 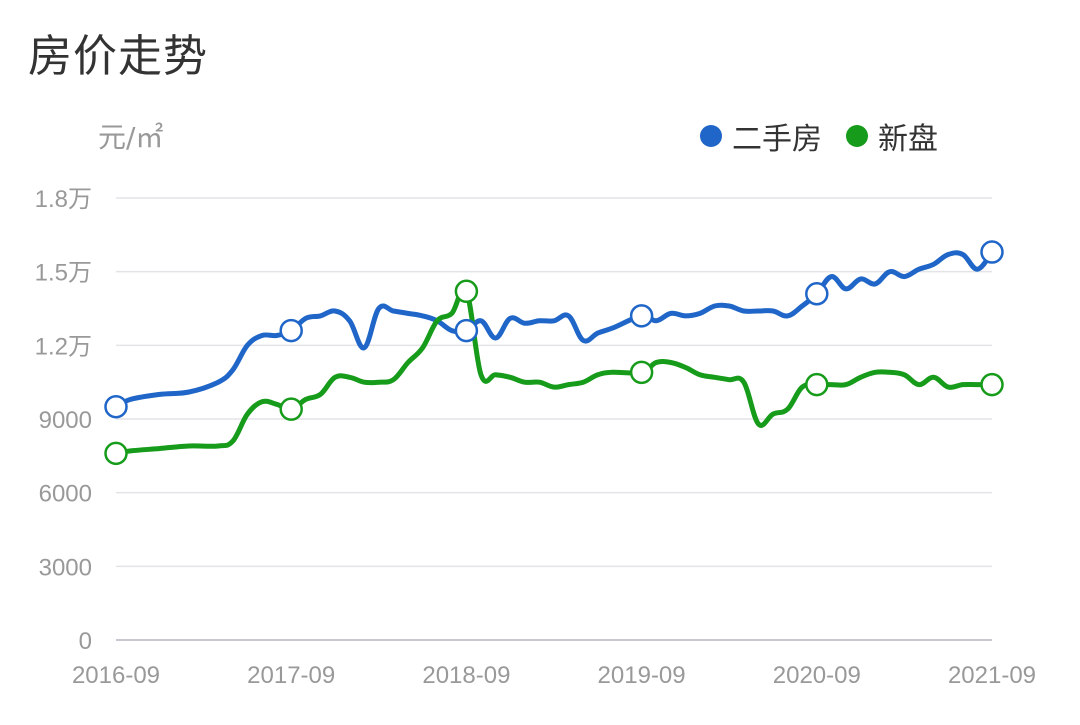 What do you see at coordinates (131, 137) in the screenshot?
I see `y-axis-unit-label: 元/㎡` at bounding box center [131, 137].